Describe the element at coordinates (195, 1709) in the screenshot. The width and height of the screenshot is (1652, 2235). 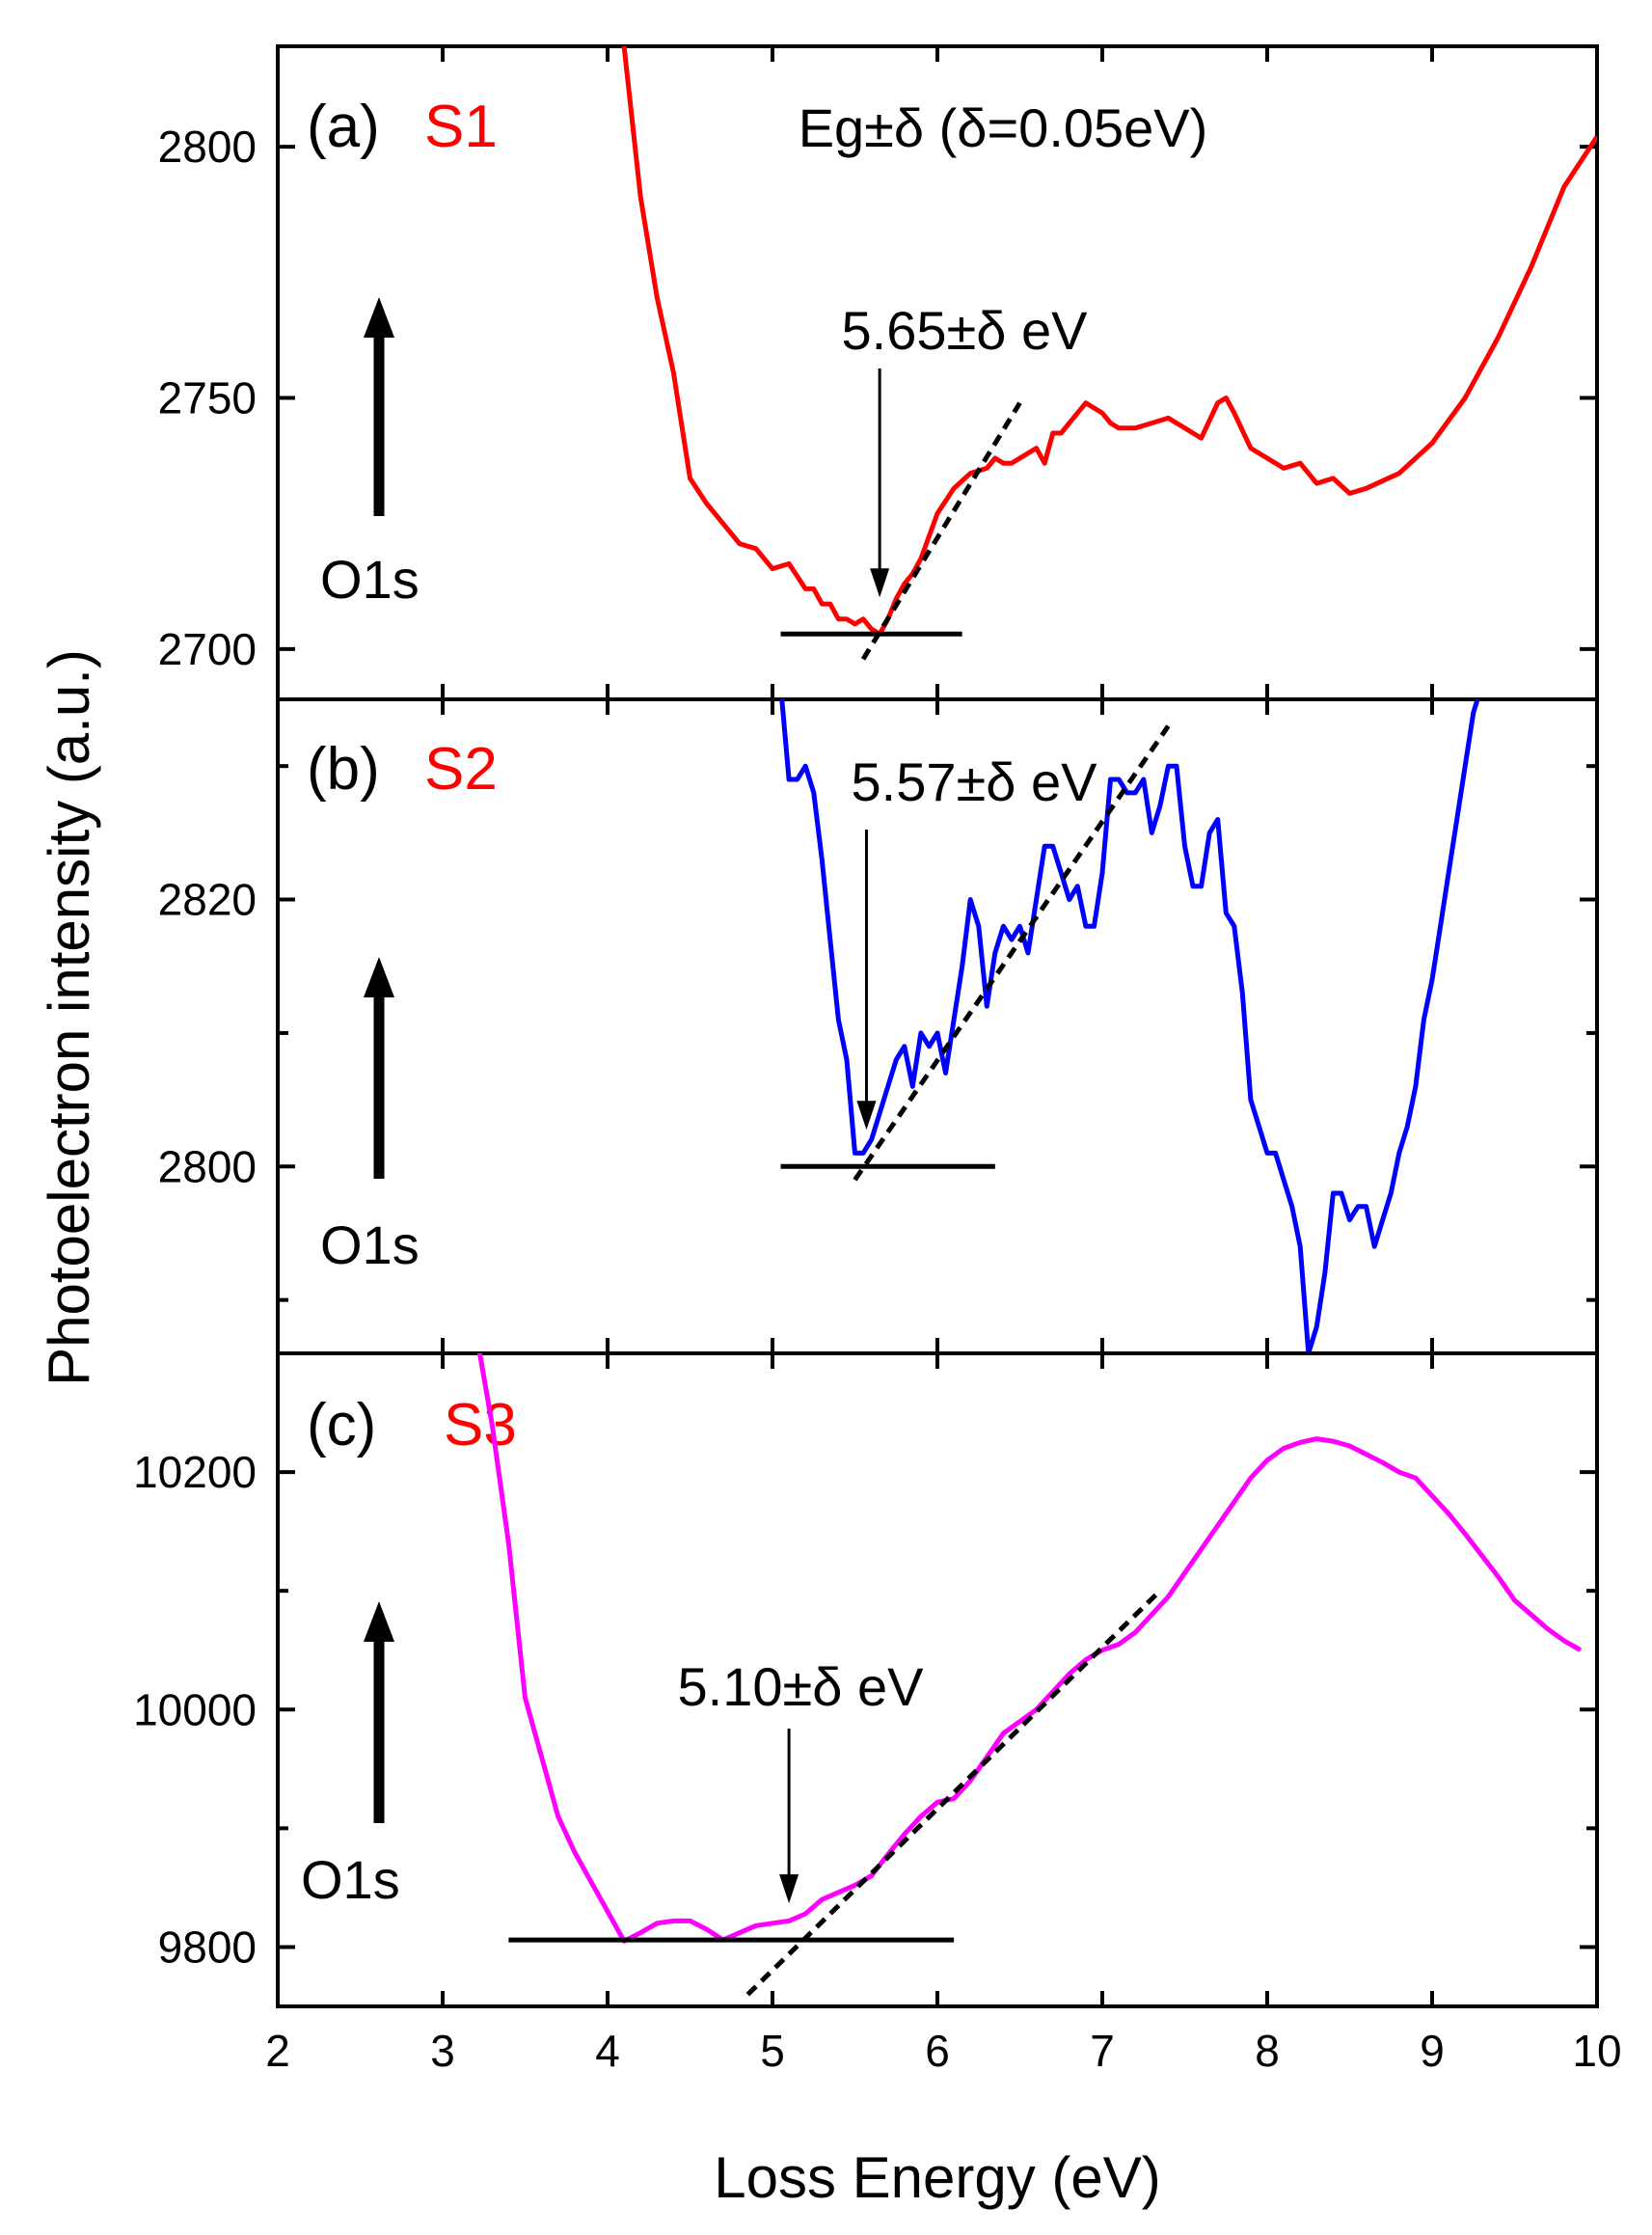
I see `y-tick-label: 10000` at that location.